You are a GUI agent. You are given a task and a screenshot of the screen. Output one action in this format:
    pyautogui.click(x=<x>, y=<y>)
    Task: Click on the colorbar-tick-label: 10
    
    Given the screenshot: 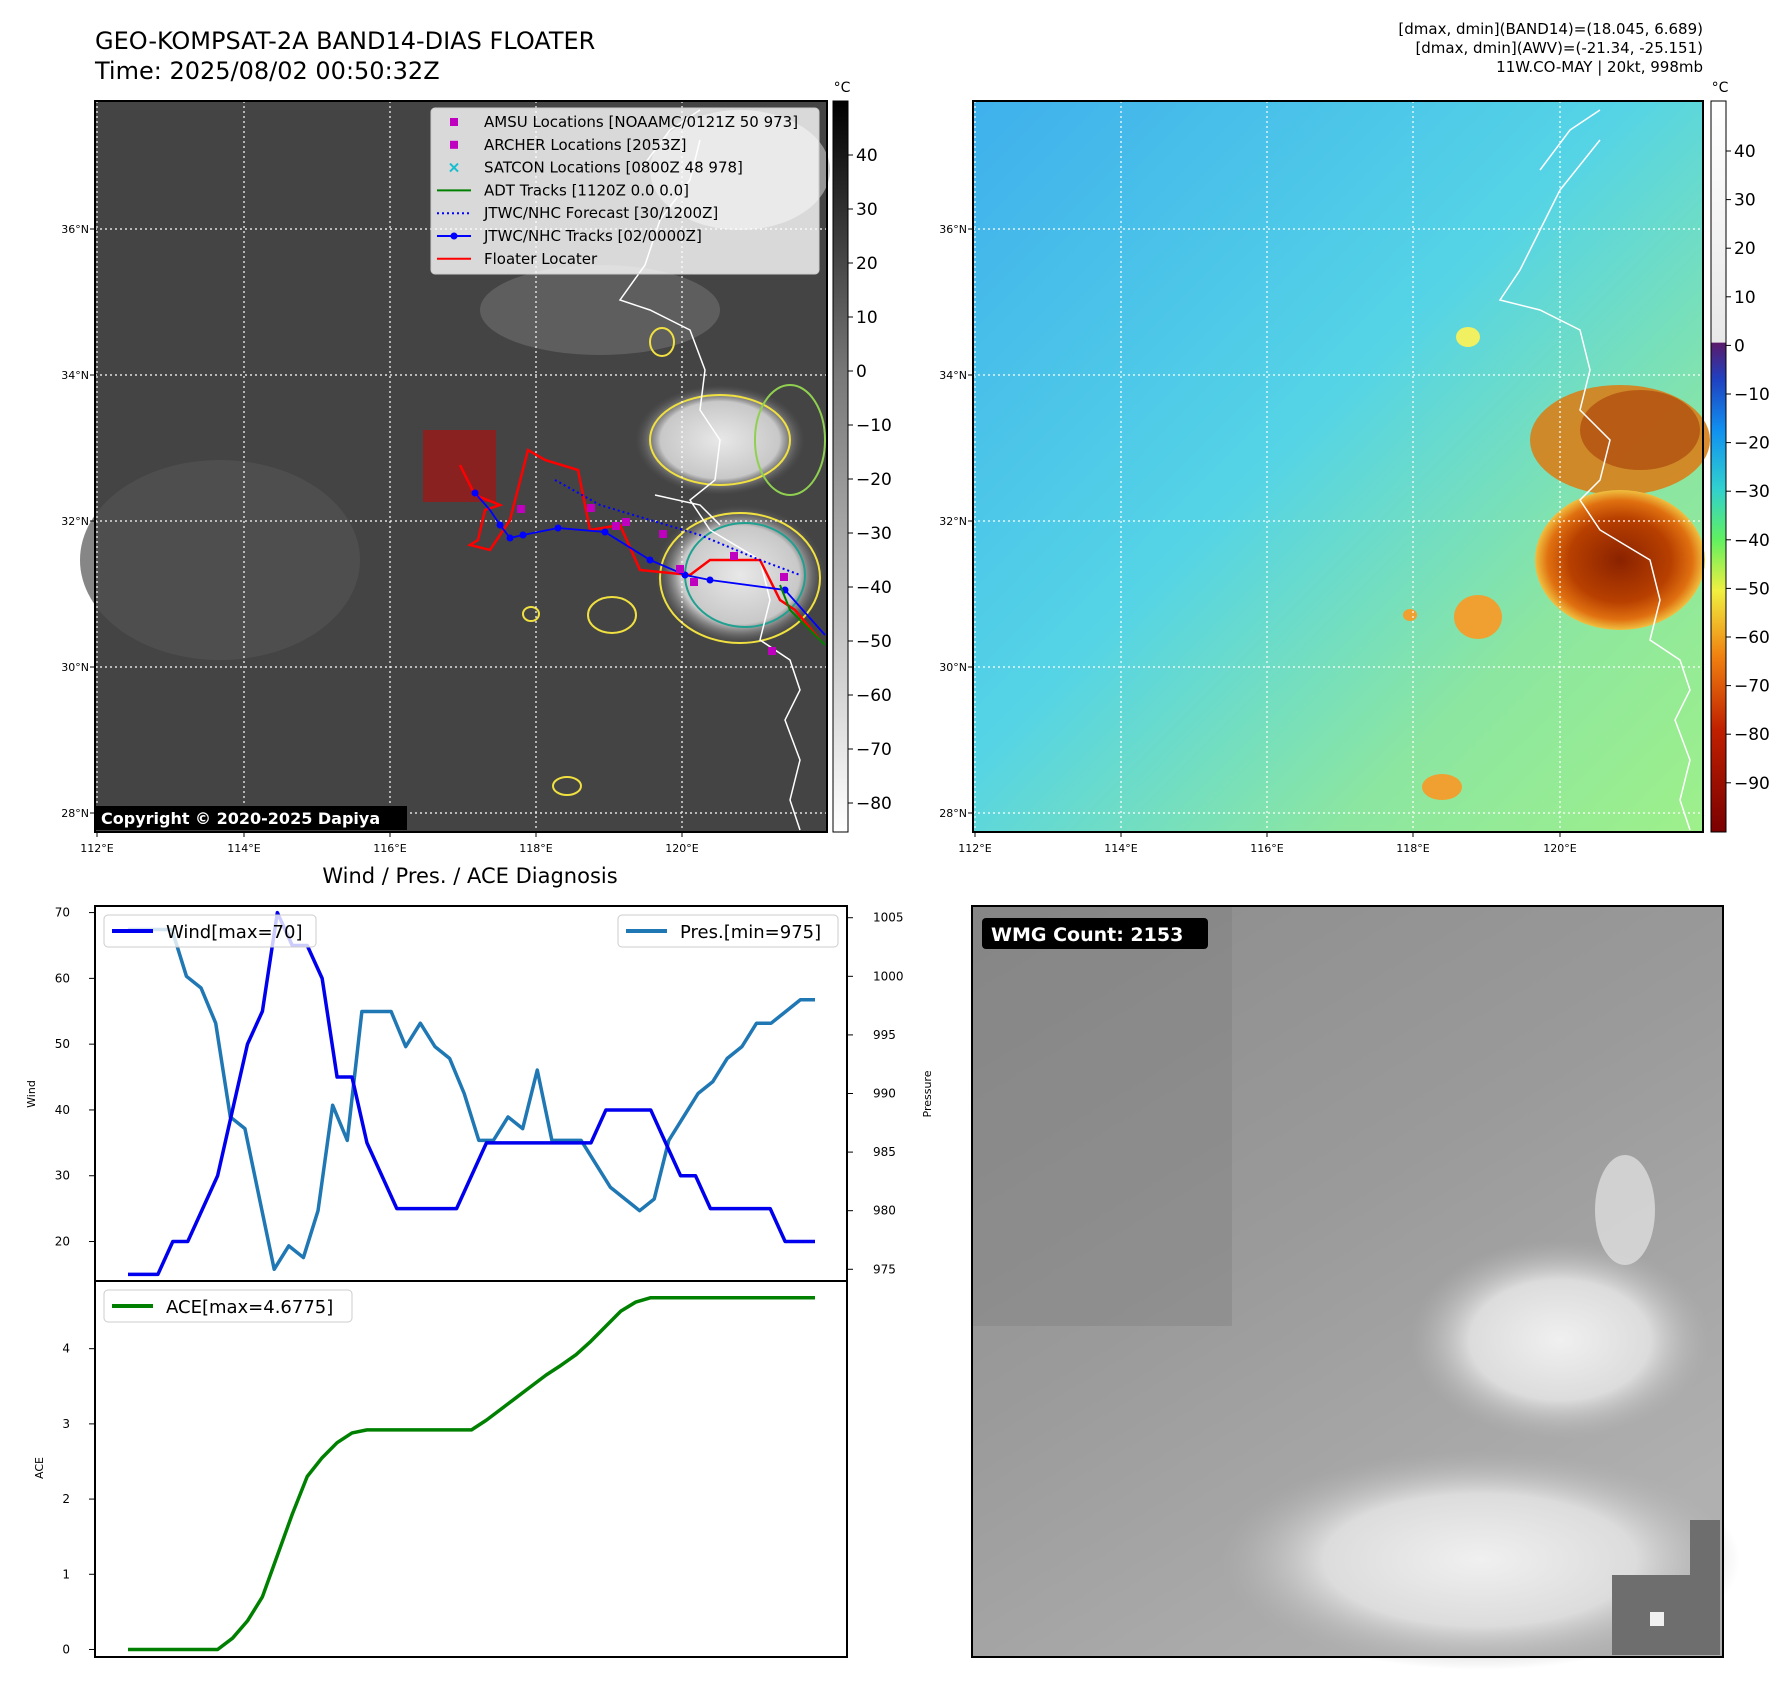 What is the action you would take?
    pyautogui.click(x=867, y=318)
    